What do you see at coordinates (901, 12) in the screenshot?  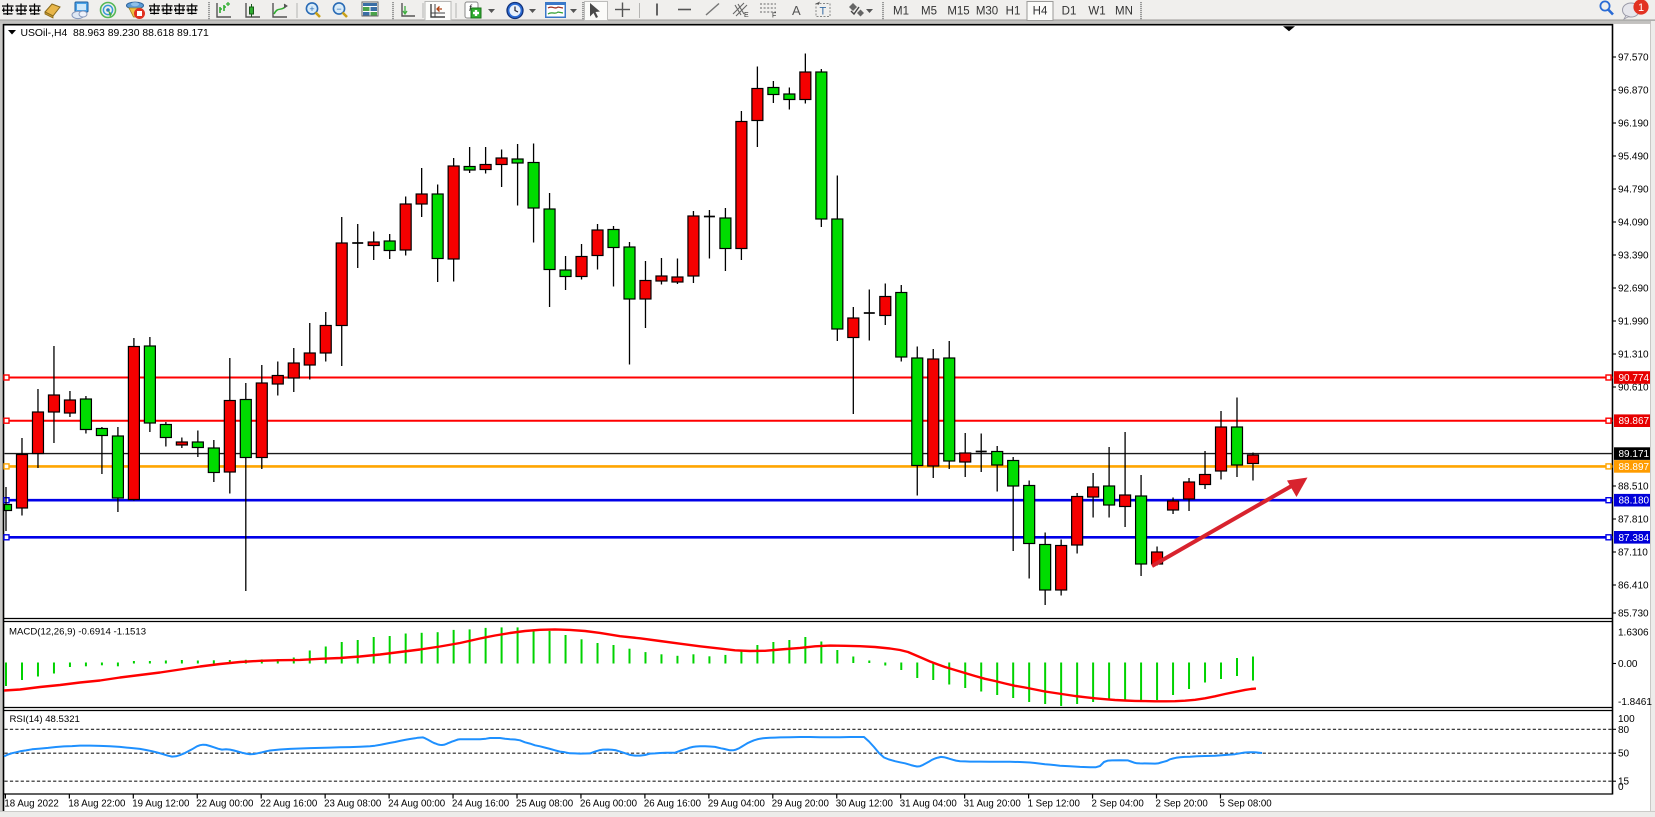 I see `svg-text: M1` at bounding box center [901, 12].